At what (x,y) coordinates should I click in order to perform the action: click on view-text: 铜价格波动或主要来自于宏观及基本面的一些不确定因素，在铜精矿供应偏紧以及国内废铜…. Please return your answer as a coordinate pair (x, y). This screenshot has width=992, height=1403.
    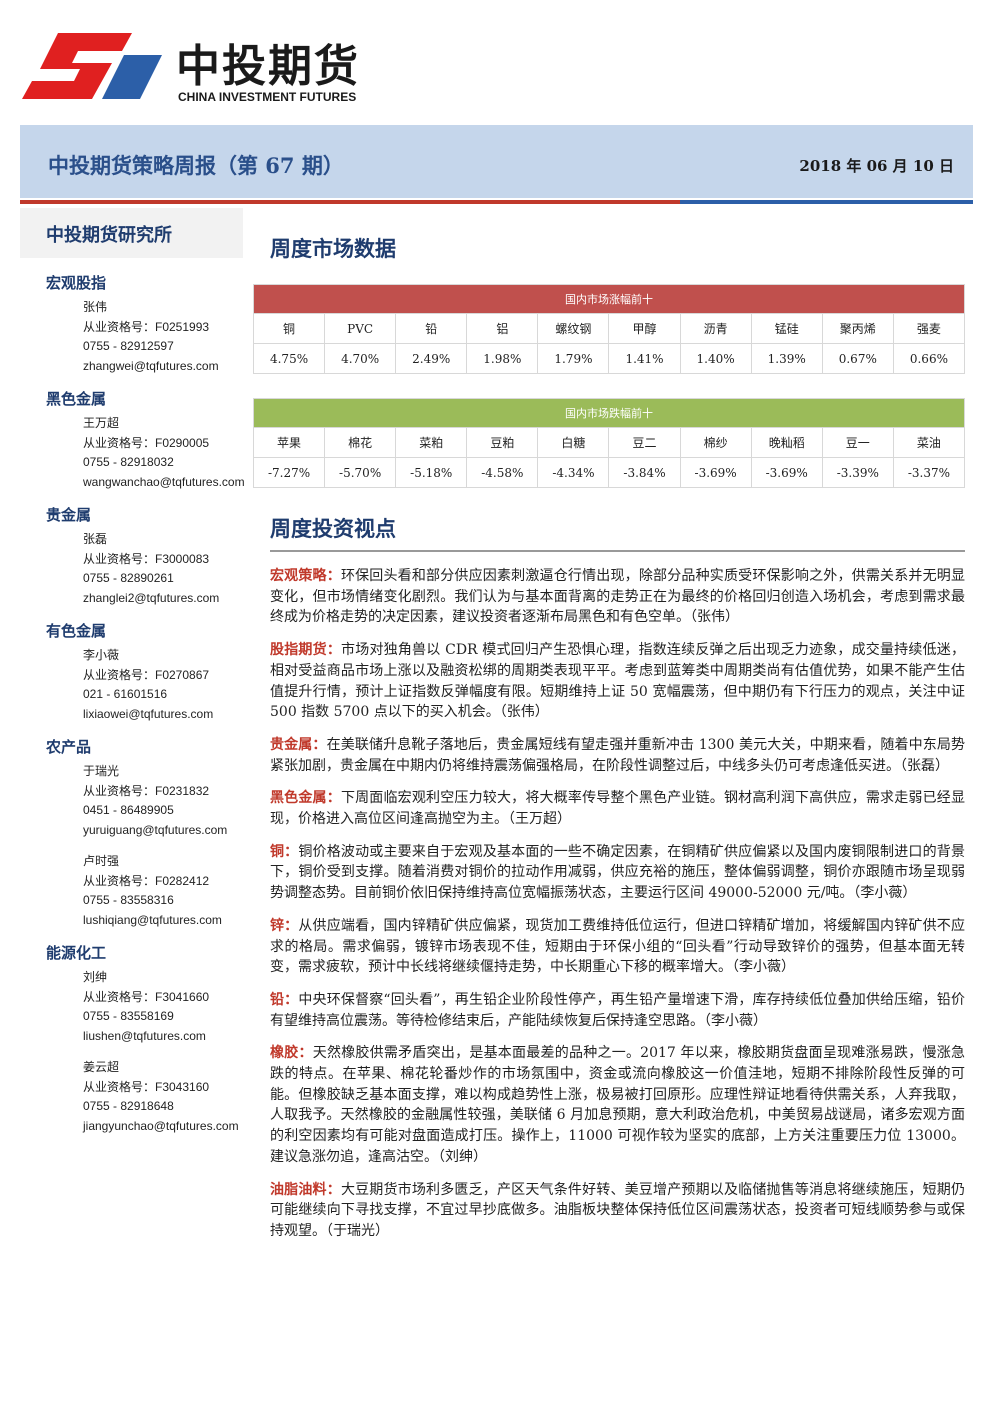
    Looking at the image, I should click on (617, 872).